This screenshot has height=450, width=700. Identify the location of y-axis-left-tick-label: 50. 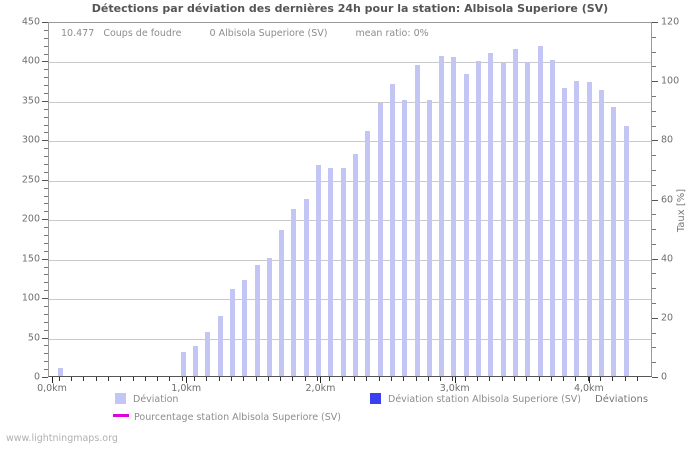
(33, 338).